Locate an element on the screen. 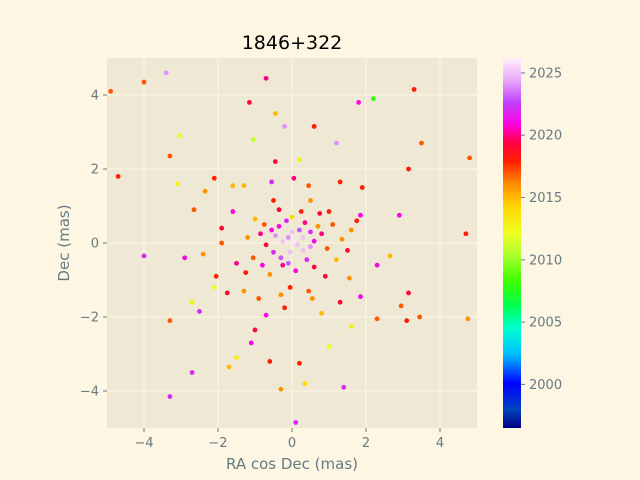 This screenshot has height=480, width=640. y-tick-label: 4 is located at coordinates (95, 96).